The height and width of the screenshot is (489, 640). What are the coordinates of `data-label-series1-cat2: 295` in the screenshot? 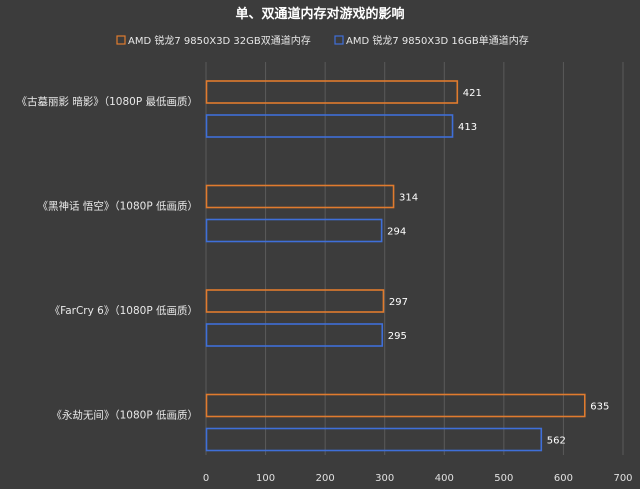 It's located at (397, 336).